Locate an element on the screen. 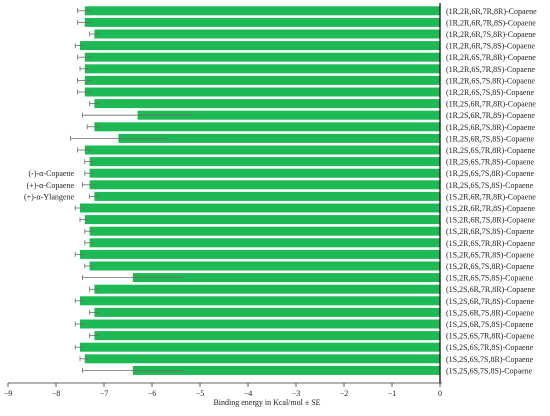 This screenshot has height=416, width=550. category-label: (1S,2S,6S,7R,8R)-Copaene is located at coordinates (490, 336).